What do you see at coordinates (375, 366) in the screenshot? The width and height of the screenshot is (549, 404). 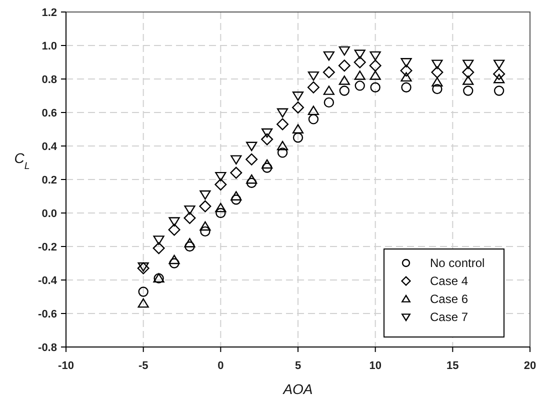 I see `x-tick-label: 10` at bounding box center [375, 366].